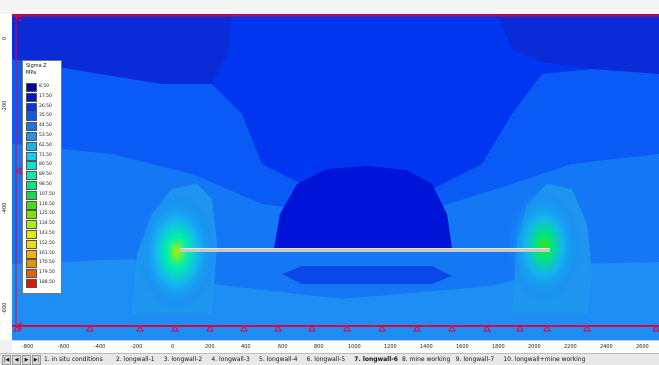  What do you see at coordinates (47, 194) in the screenshot?
I see `legend-label: 107.50` at bounding box center [47, 194].